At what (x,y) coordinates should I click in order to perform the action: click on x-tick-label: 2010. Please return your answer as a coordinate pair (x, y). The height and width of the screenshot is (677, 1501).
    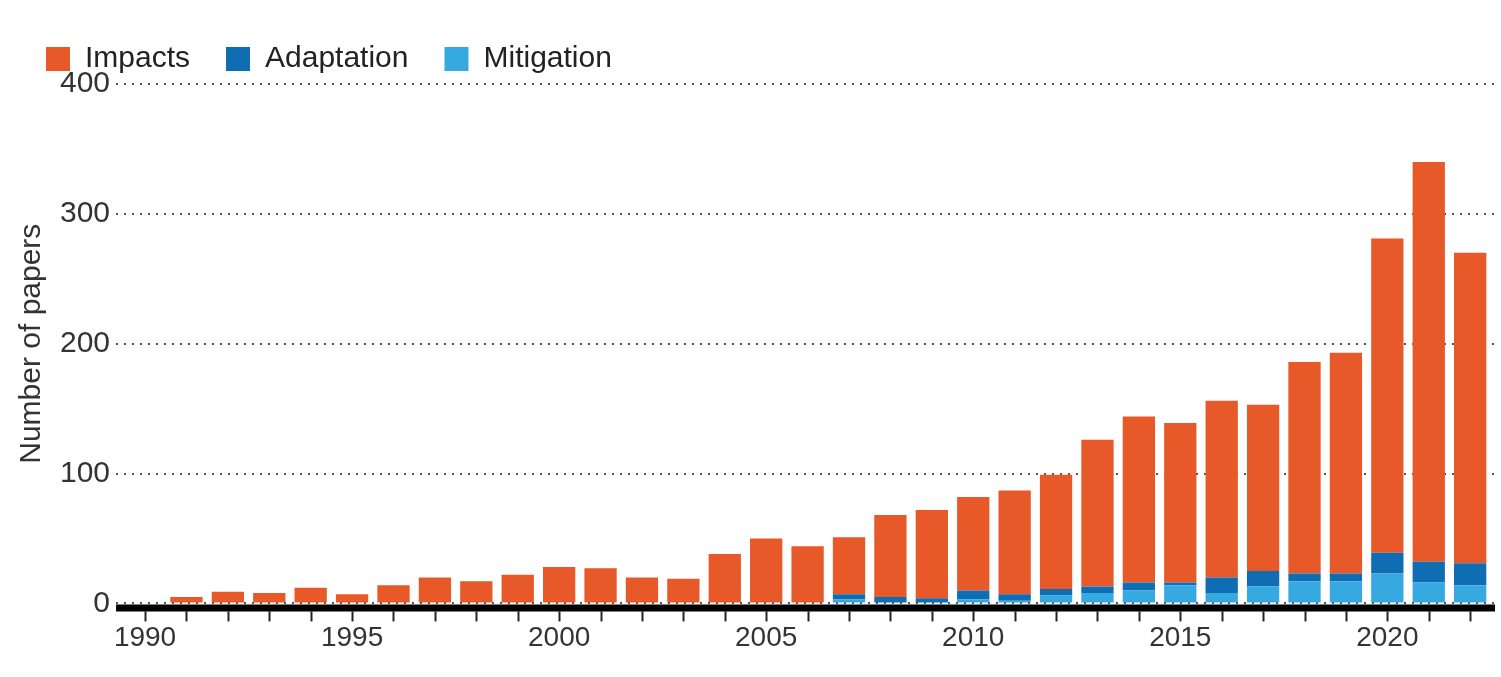
    Looking at the image, I should click on (973, 636).